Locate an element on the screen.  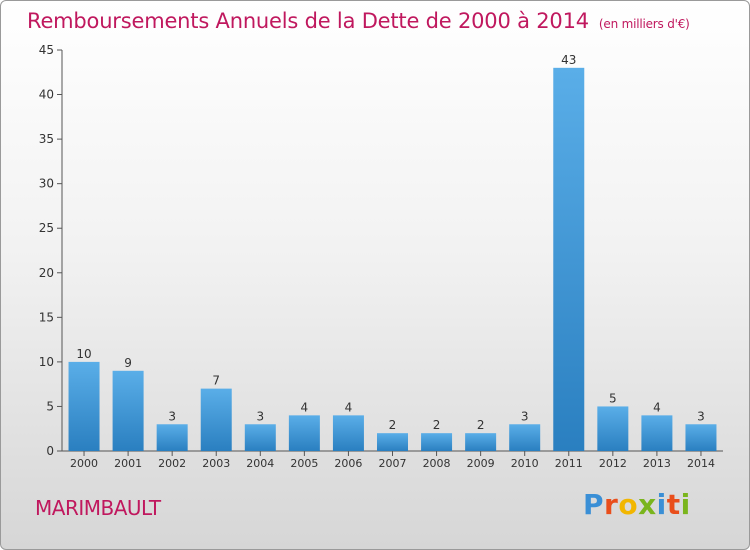
y-tick-label: 25 is located at coordinates (46, 228).